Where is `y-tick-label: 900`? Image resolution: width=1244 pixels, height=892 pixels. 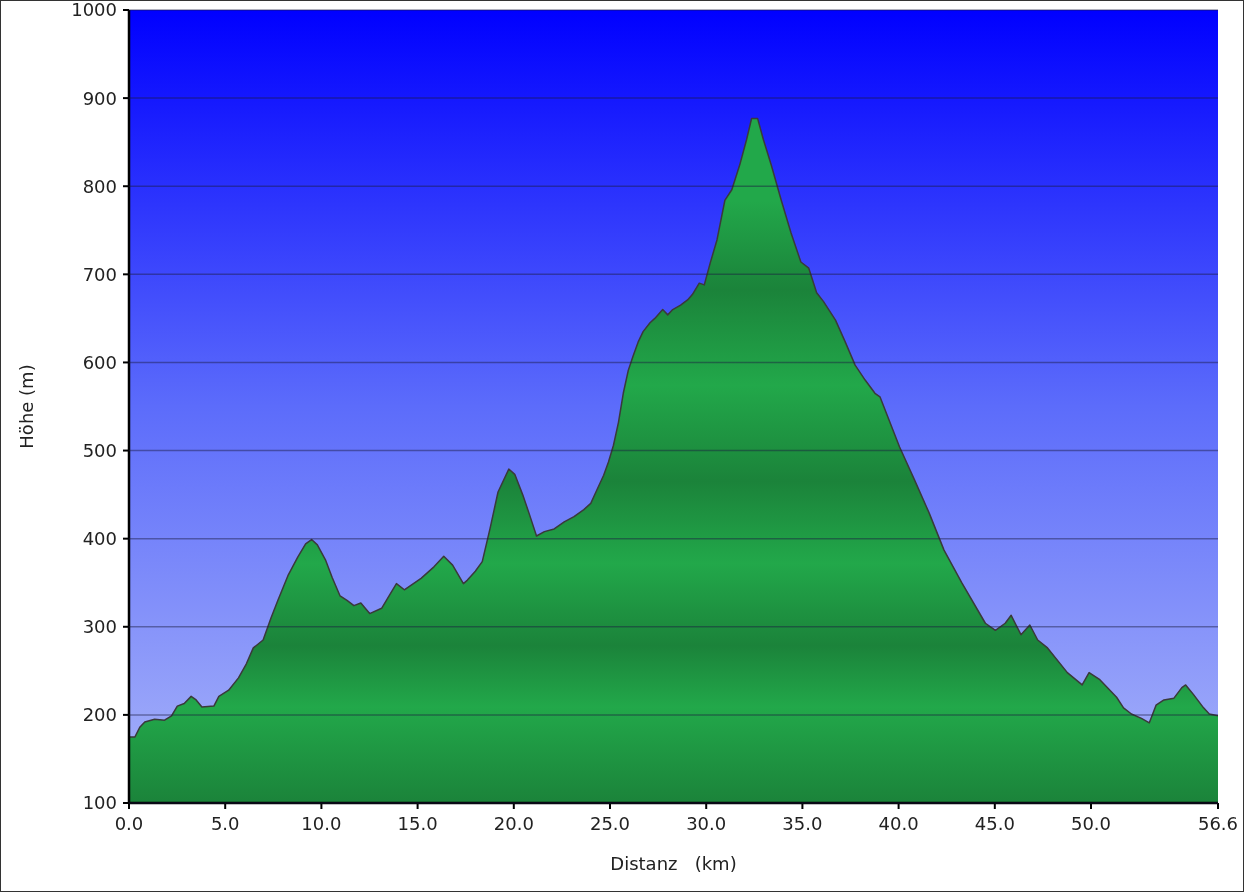 y-tick-label: 900 is located at coordinates (99, 98).